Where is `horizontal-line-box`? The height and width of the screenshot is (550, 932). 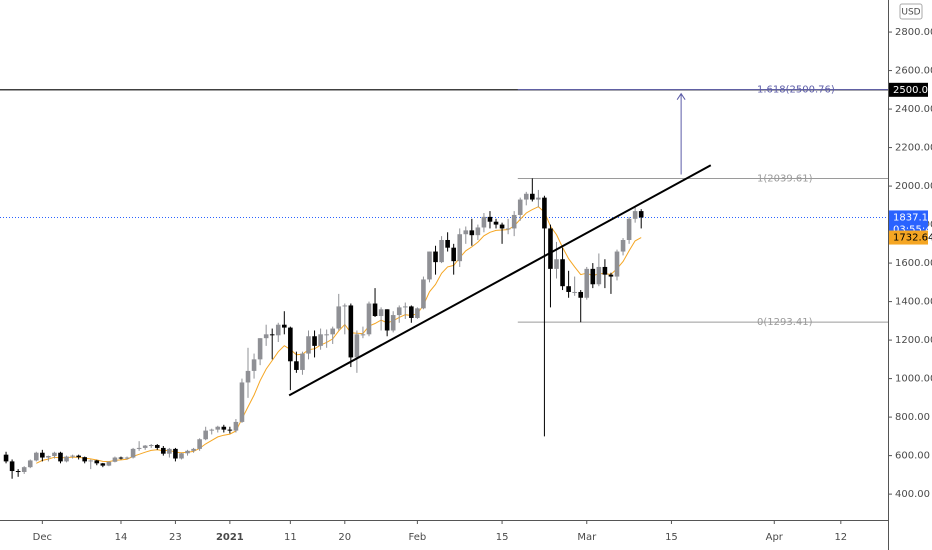 horizontal-line-box is located at coordinates (908, 89).